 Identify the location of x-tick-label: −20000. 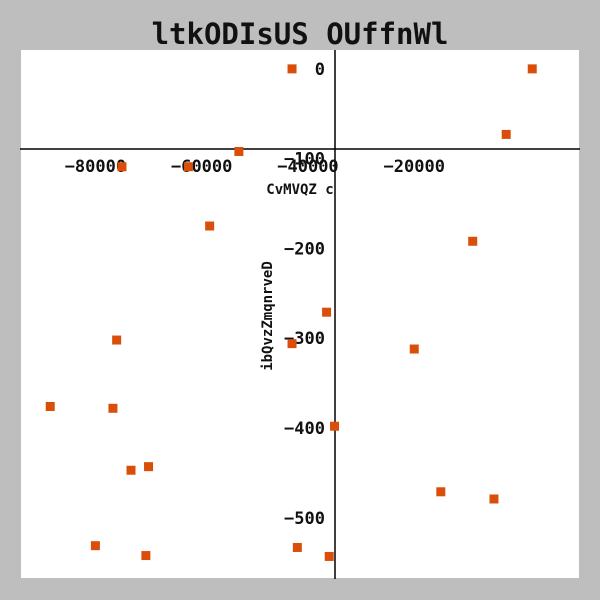
(414, 167).